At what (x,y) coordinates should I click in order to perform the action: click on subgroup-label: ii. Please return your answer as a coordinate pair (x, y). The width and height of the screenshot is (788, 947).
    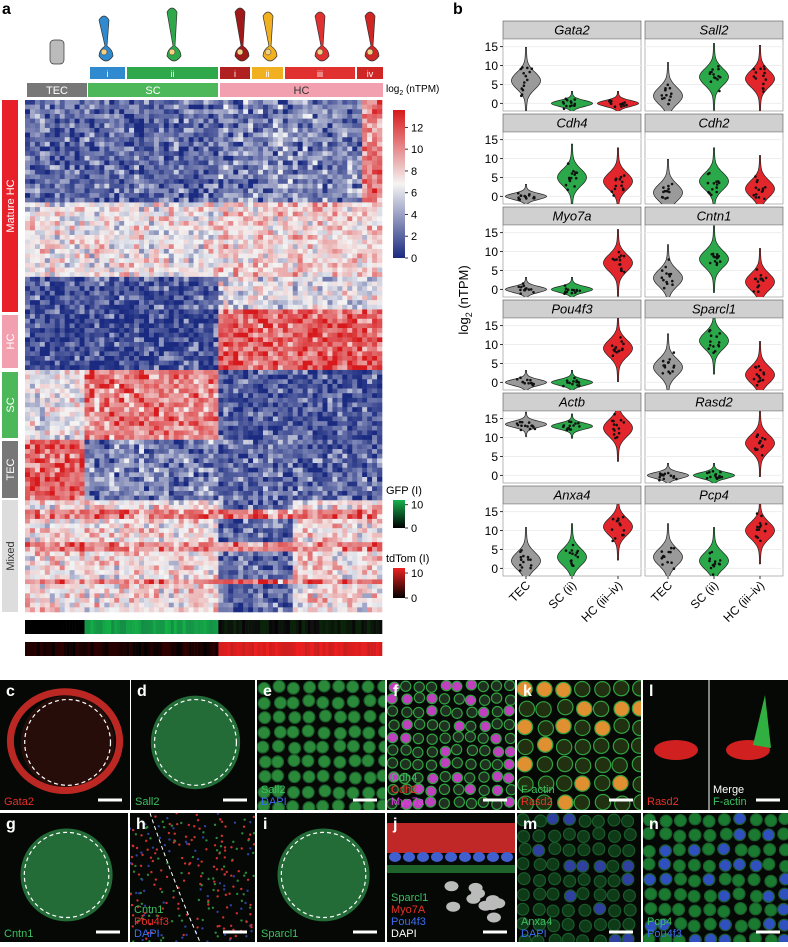
    Looking at the image, I should click on (173, 74).